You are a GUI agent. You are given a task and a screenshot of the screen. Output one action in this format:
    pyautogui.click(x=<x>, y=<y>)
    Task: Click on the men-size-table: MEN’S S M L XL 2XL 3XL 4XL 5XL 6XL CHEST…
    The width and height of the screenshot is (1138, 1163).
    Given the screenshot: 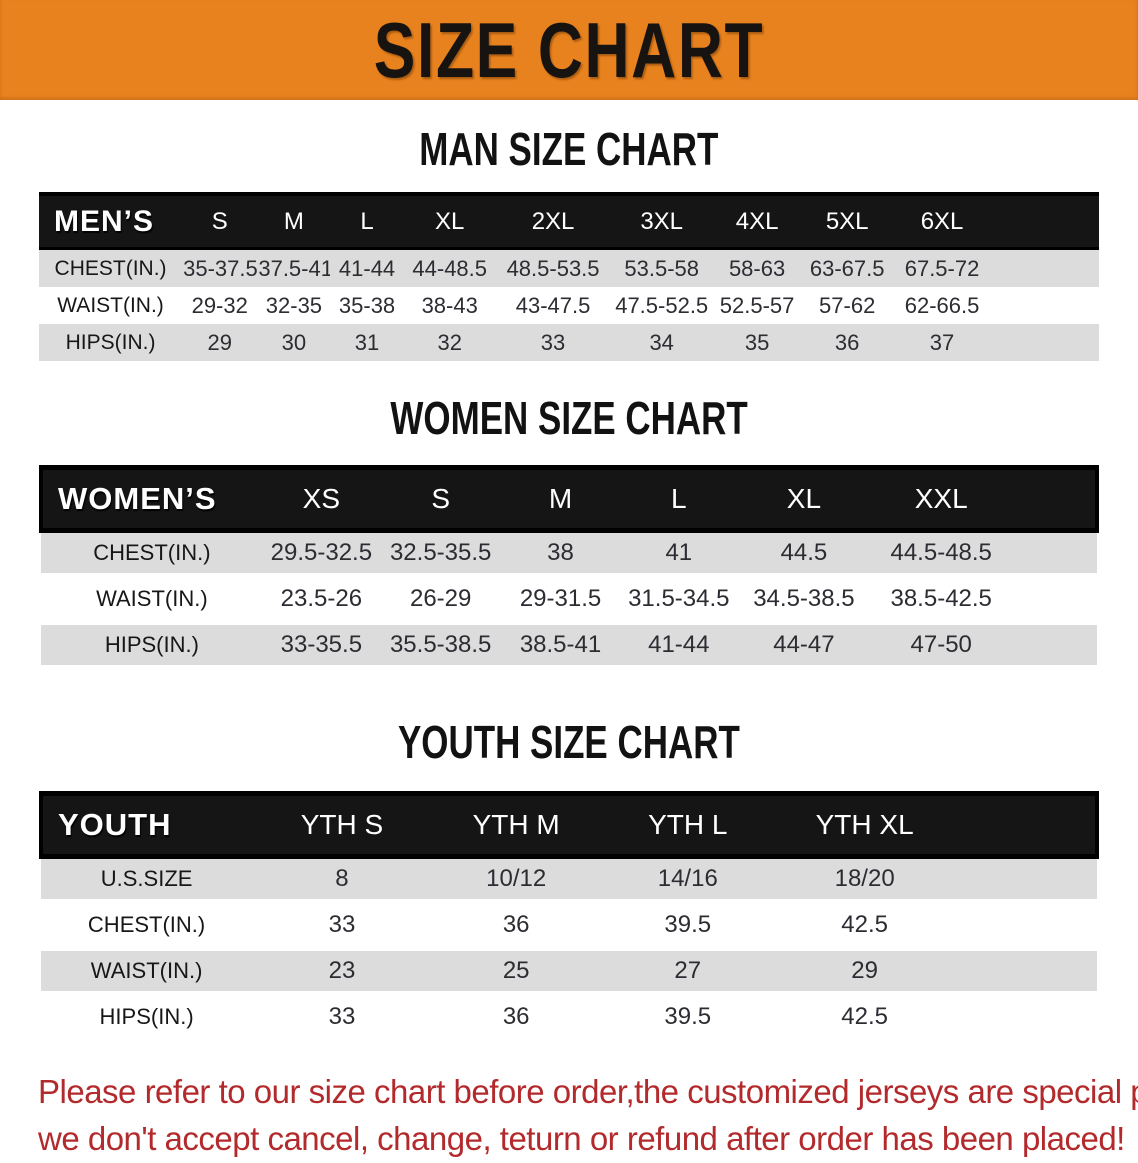 What is the action you would take?
    pyautogui.click(x=569, y=276)
    